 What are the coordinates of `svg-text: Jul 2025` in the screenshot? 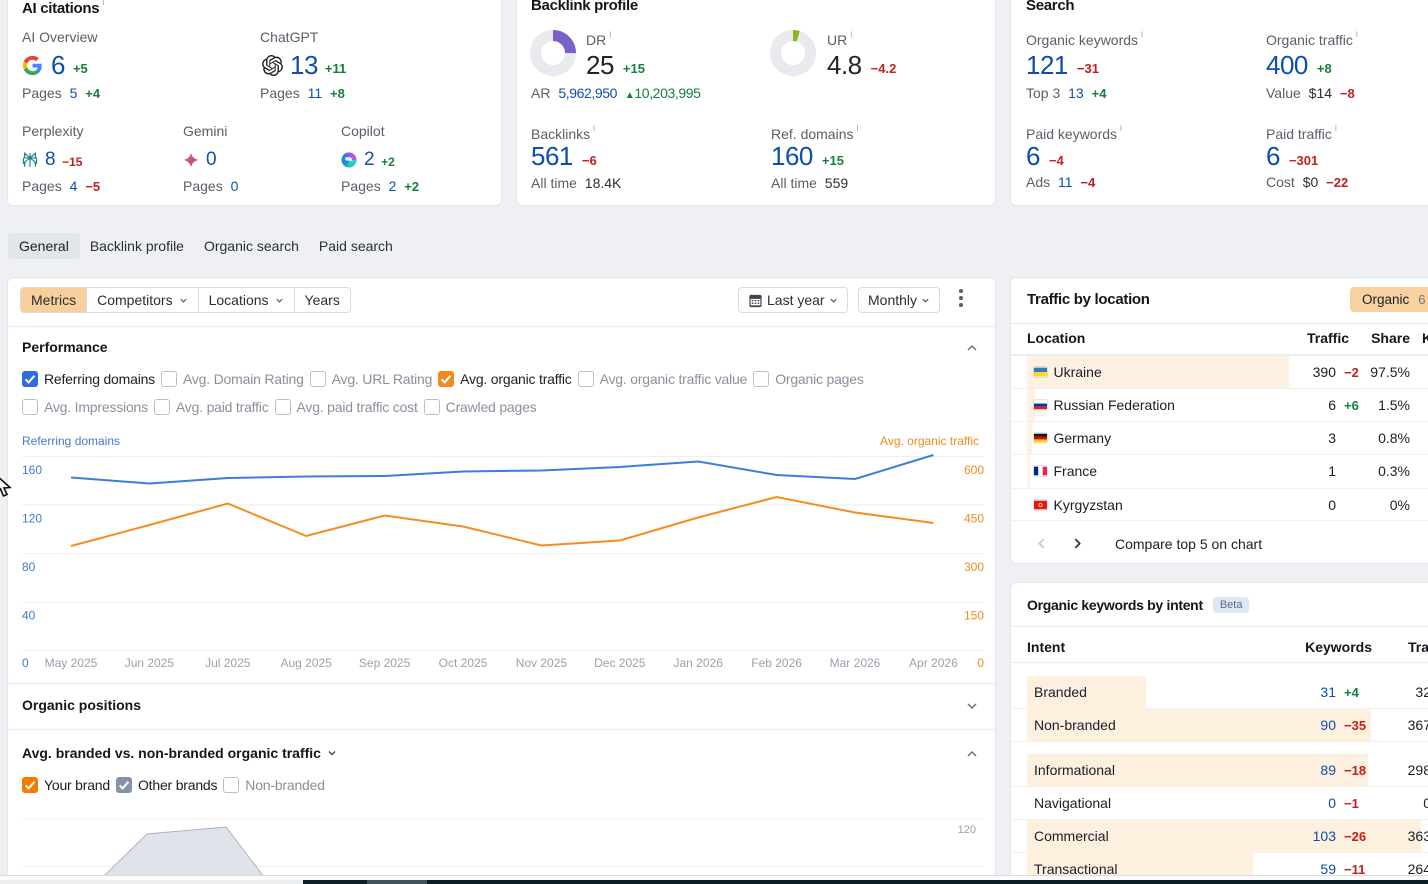 It's located at (228, 663).